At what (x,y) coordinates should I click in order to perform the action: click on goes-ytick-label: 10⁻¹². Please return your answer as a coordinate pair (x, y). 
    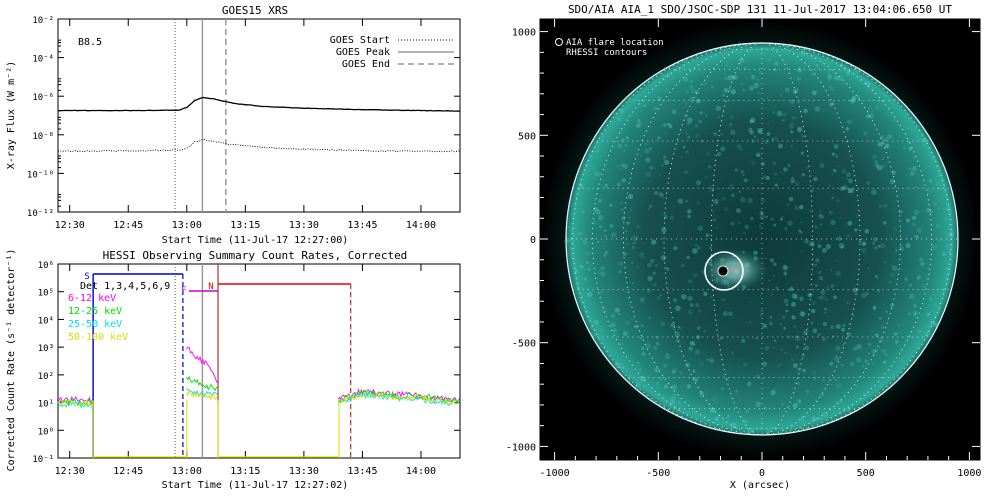
    Looking at the image, I should click on (40, 214).